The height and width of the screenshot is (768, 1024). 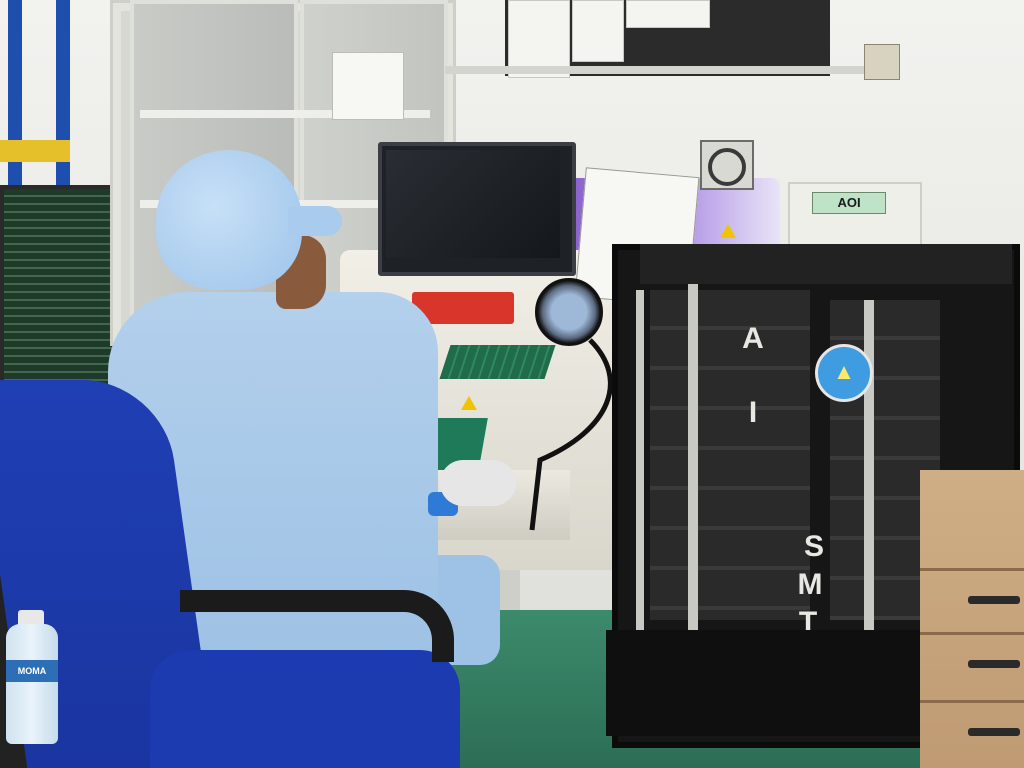 I want to click on rack-letter-a: A, so click(x=753, y=338).